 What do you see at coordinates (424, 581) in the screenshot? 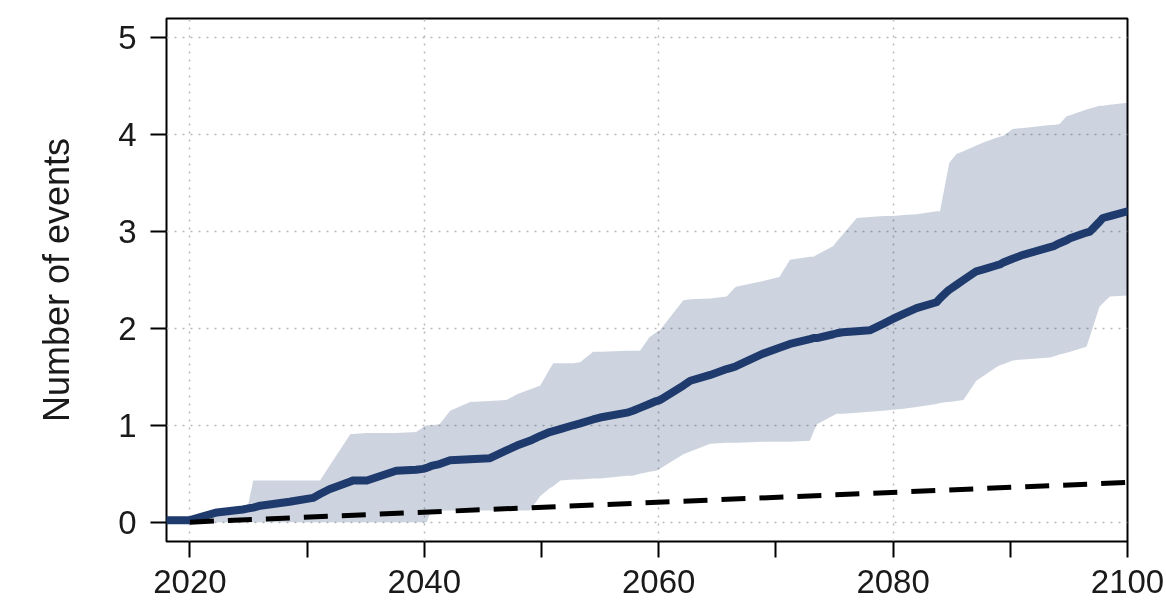
I see `x-tick-label: 2040` at bounding box center [424, 581].